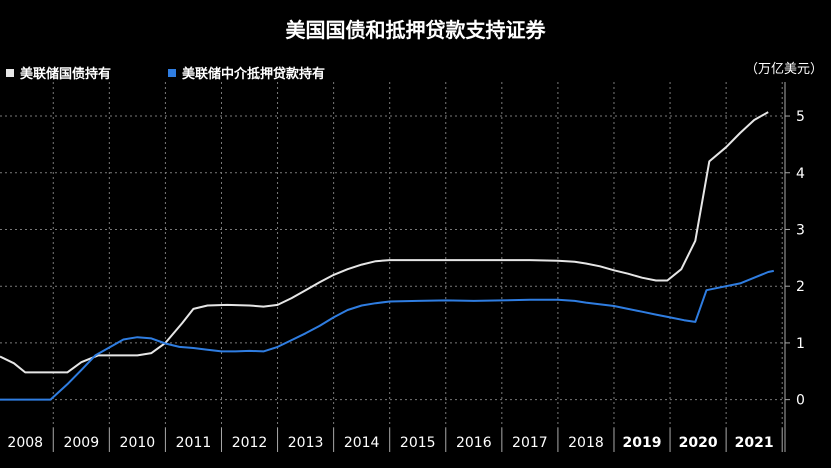 This screenshot has width=831, height=468. I want to click on x-tick-label: 2012, so click(250, 443).